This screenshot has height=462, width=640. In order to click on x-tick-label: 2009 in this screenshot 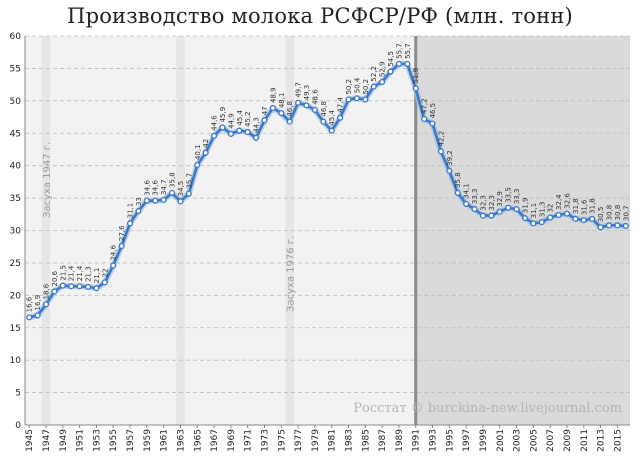, I will do `click(568, 440)`.